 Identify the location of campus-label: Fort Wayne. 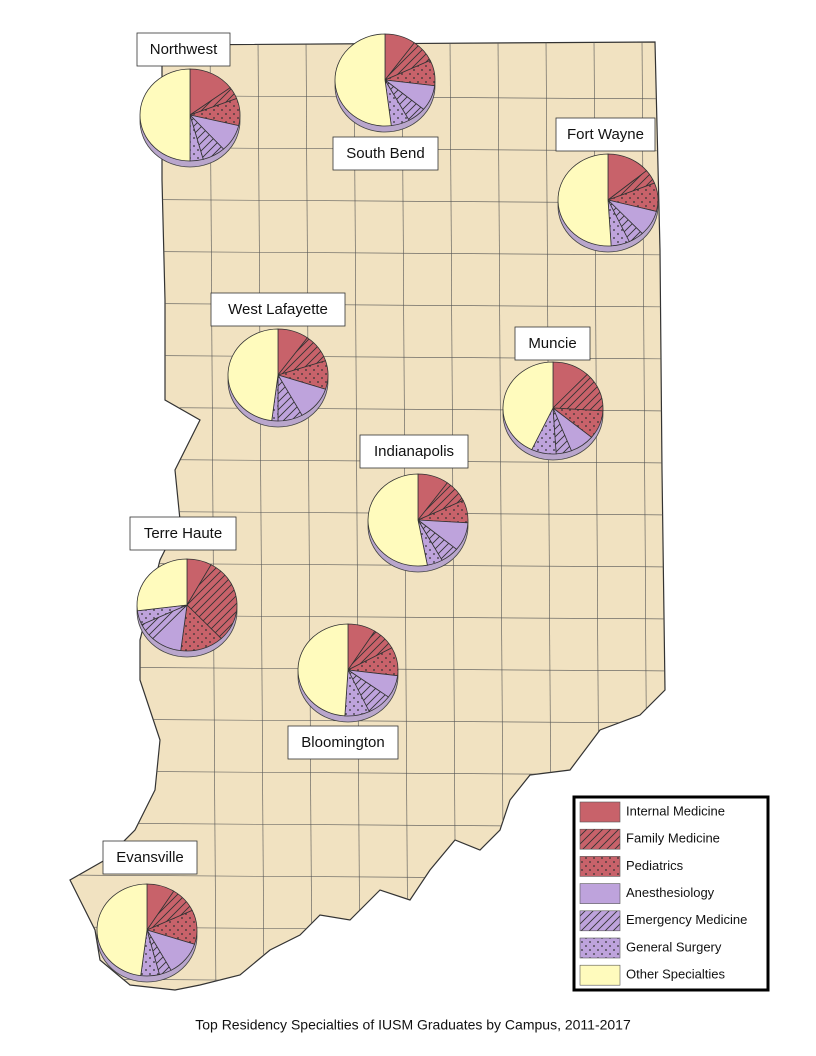
(605, 134).